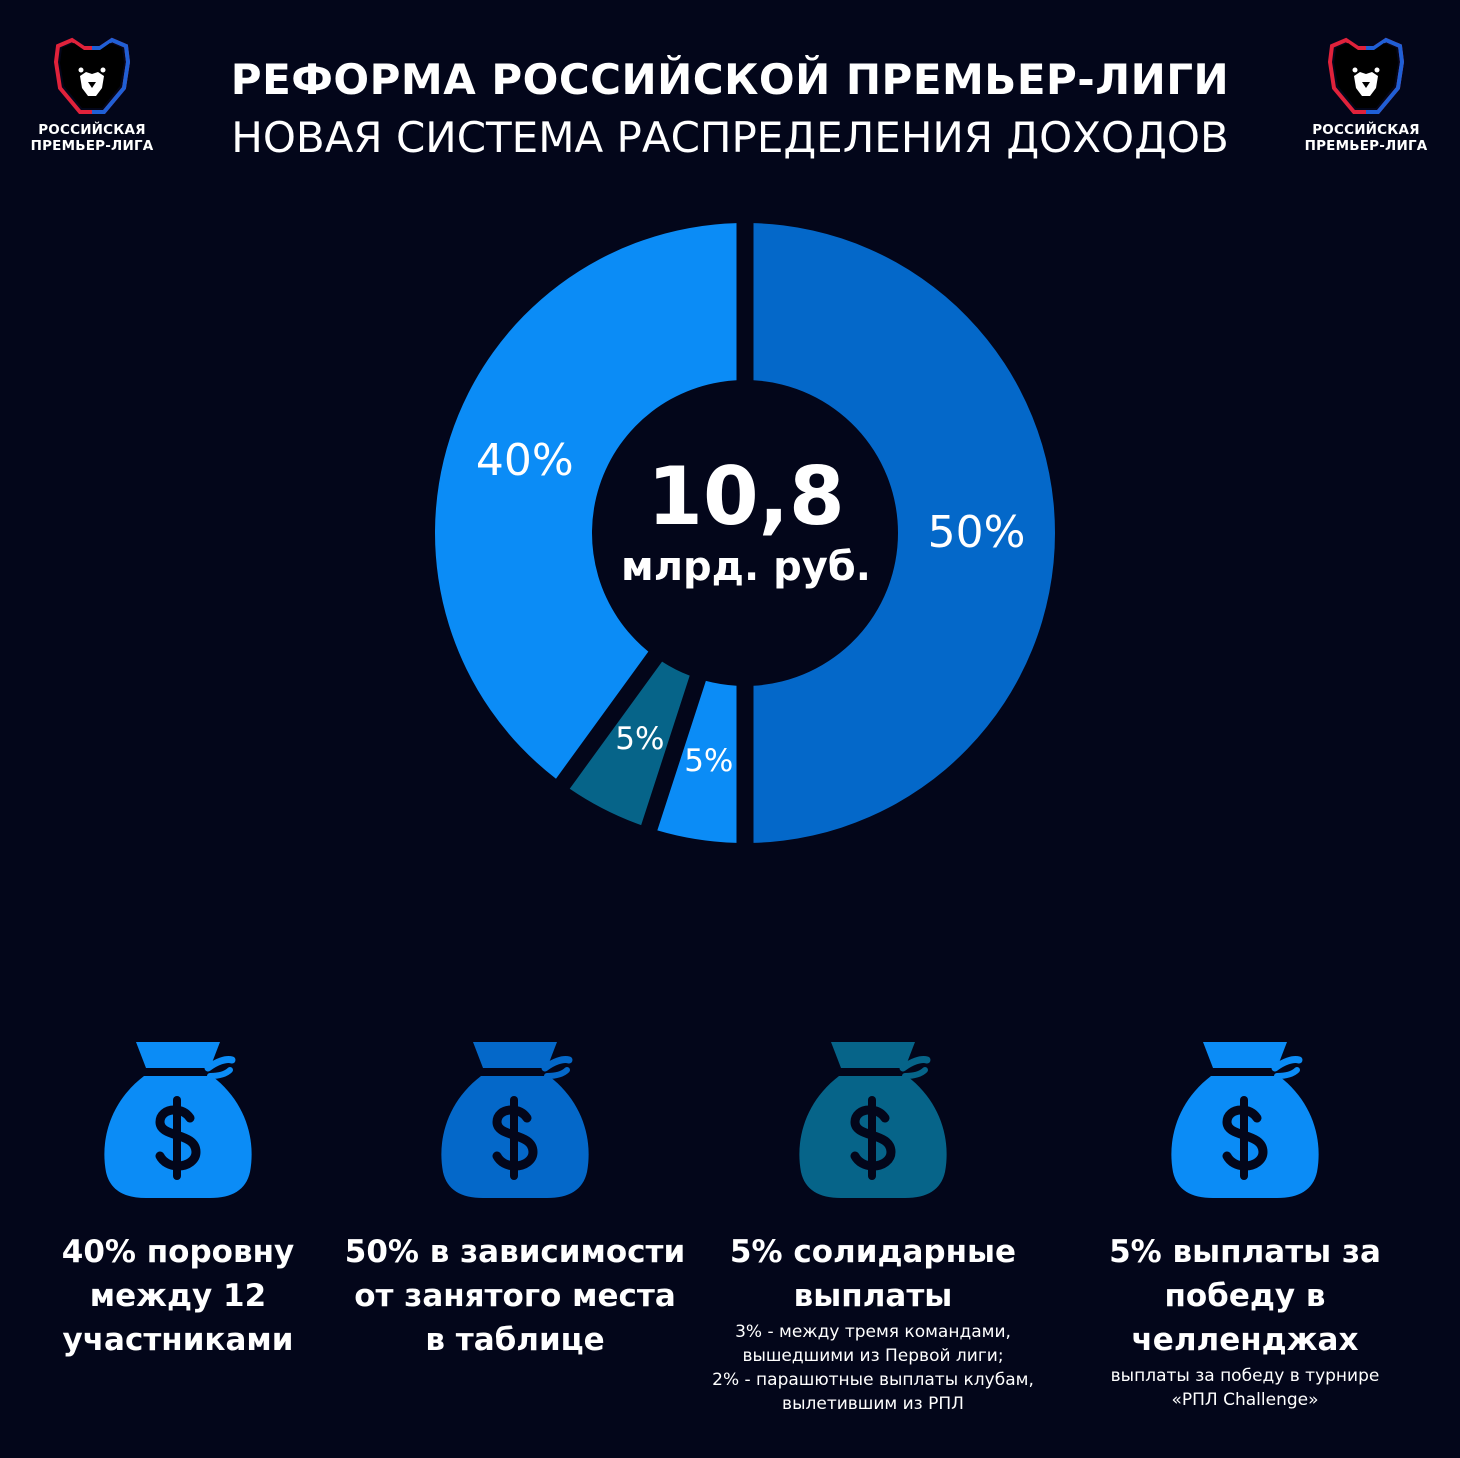 The height and width of the screenshot is (1458, 1460). What do you see at coordinates (976, 532) in the screenshot?
I see `slice-label: 50%` at bounding box center [976, 532].